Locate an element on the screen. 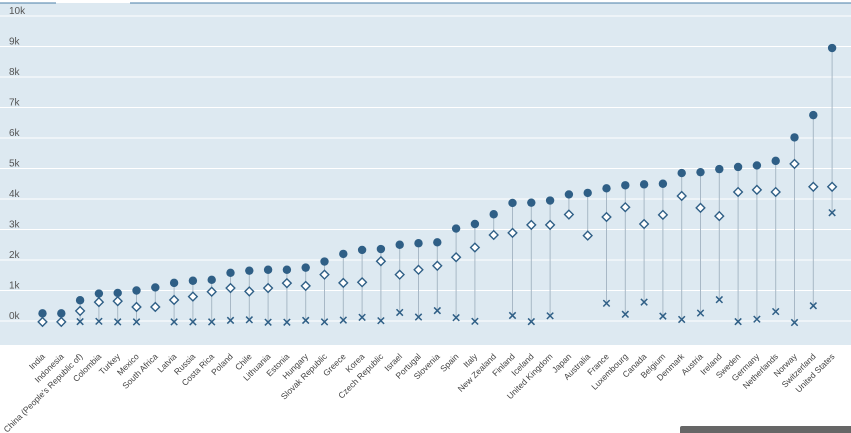  y-tick-label: 9k is located at coordinates (15, 42).